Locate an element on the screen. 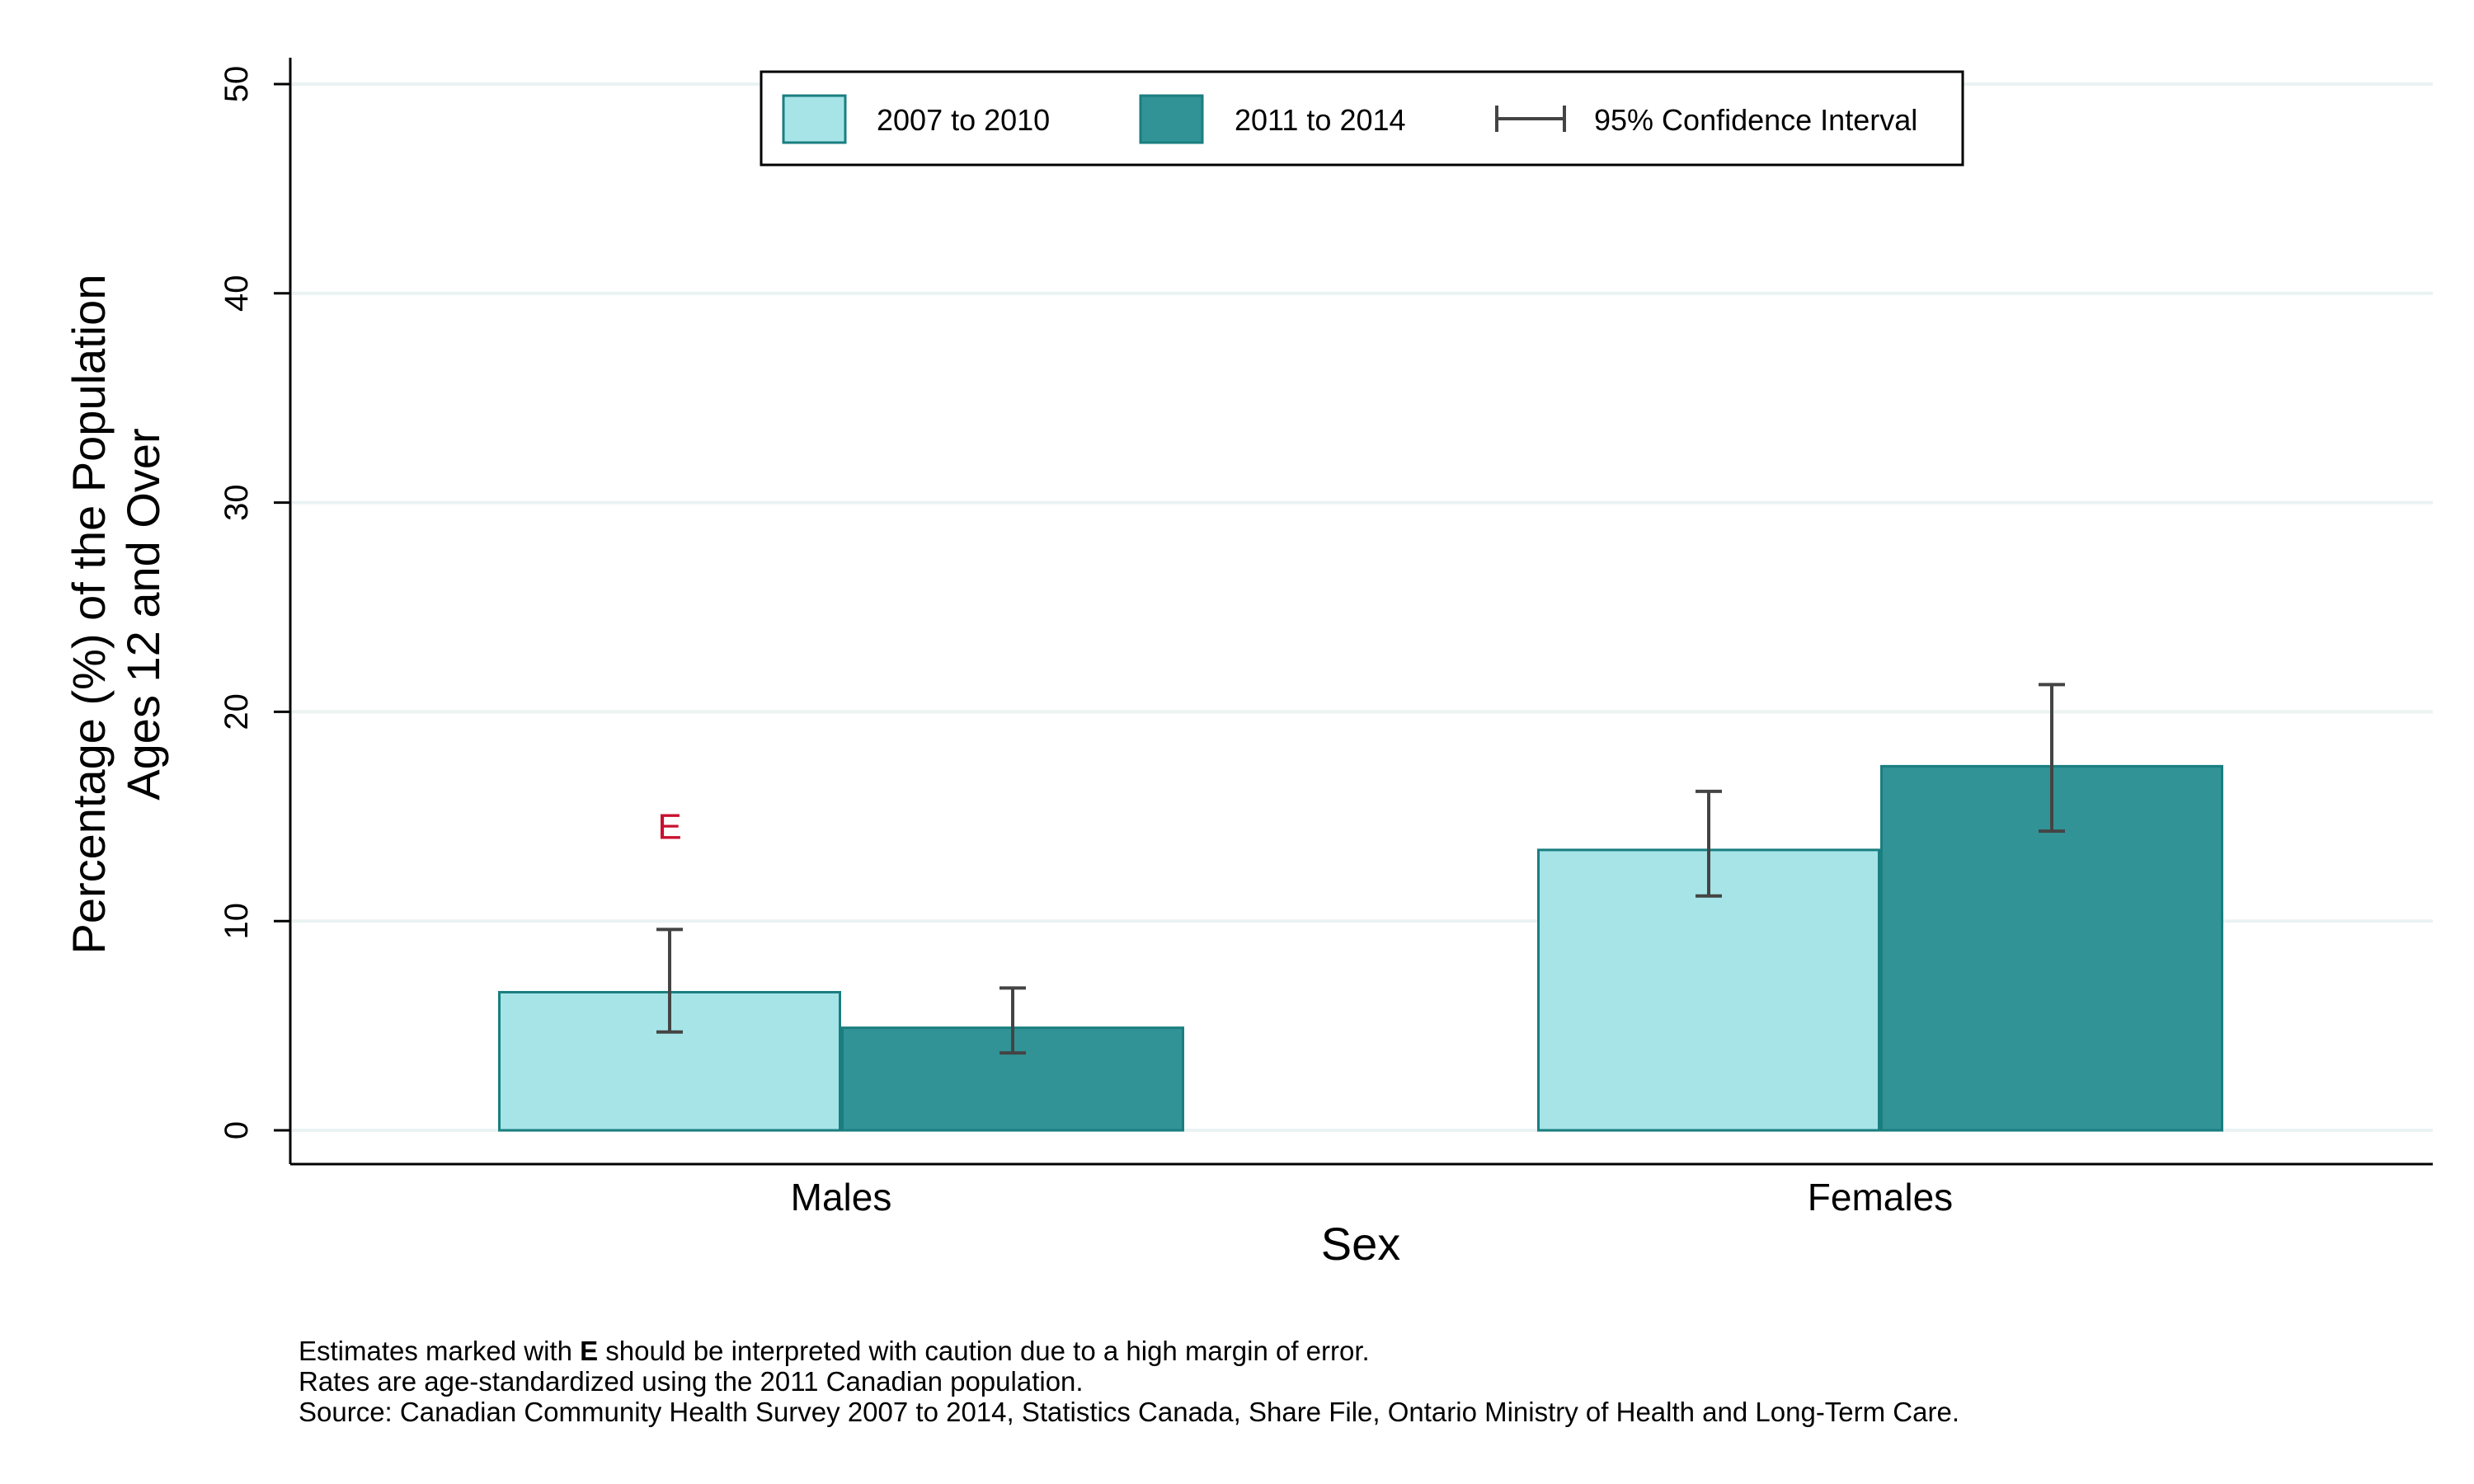 This screenshot has width=2474, height=1484. legend-label-1: 2007 to 2010 is located at coordinates (963, 120).